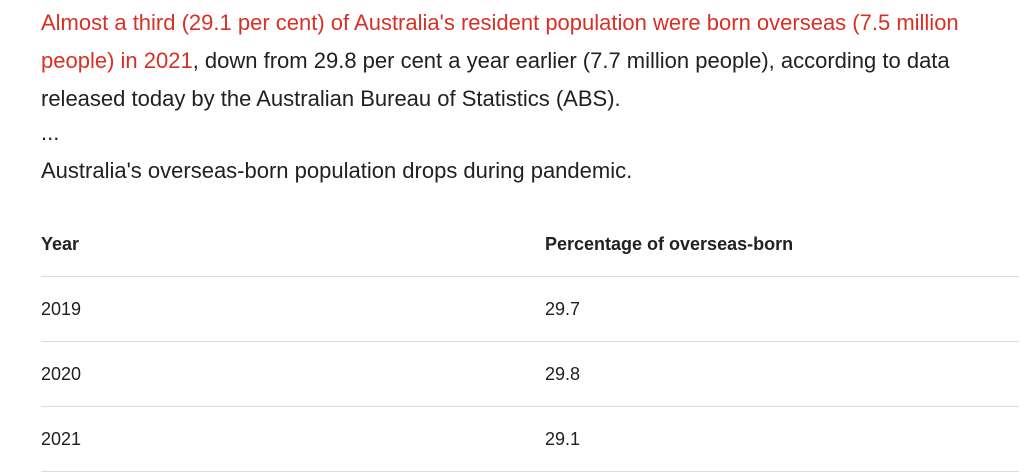  I want to click on table-row: 2020 29.8, so click(530, 374).